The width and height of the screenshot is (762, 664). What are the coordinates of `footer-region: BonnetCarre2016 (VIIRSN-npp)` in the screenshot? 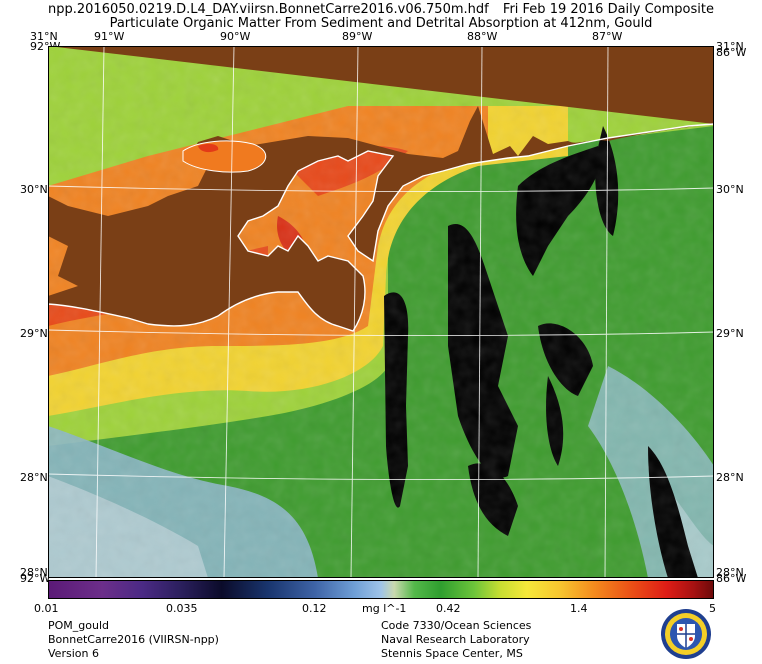 It's located at (133, 639).